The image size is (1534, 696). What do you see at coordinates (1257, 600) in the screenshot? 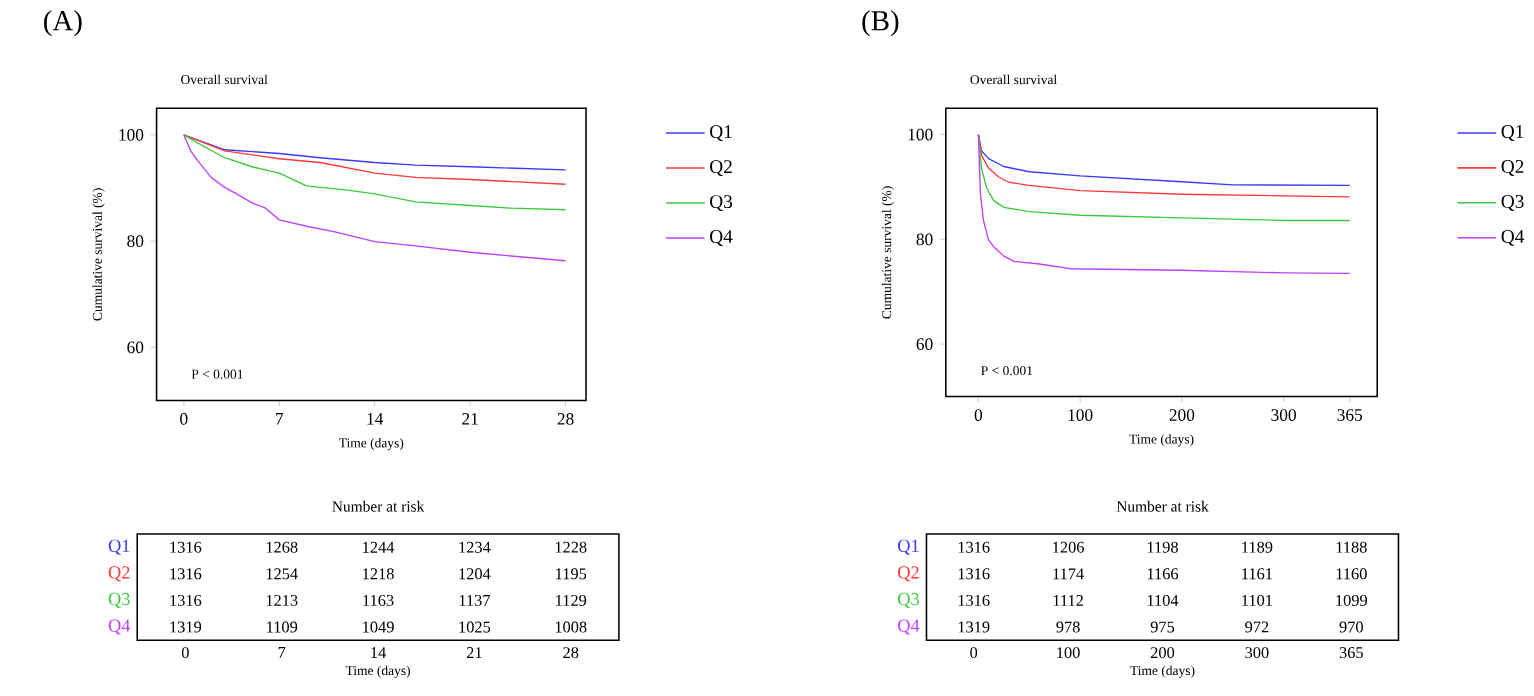
I see `data-label: 1101` at bounding box center [1257, 600].